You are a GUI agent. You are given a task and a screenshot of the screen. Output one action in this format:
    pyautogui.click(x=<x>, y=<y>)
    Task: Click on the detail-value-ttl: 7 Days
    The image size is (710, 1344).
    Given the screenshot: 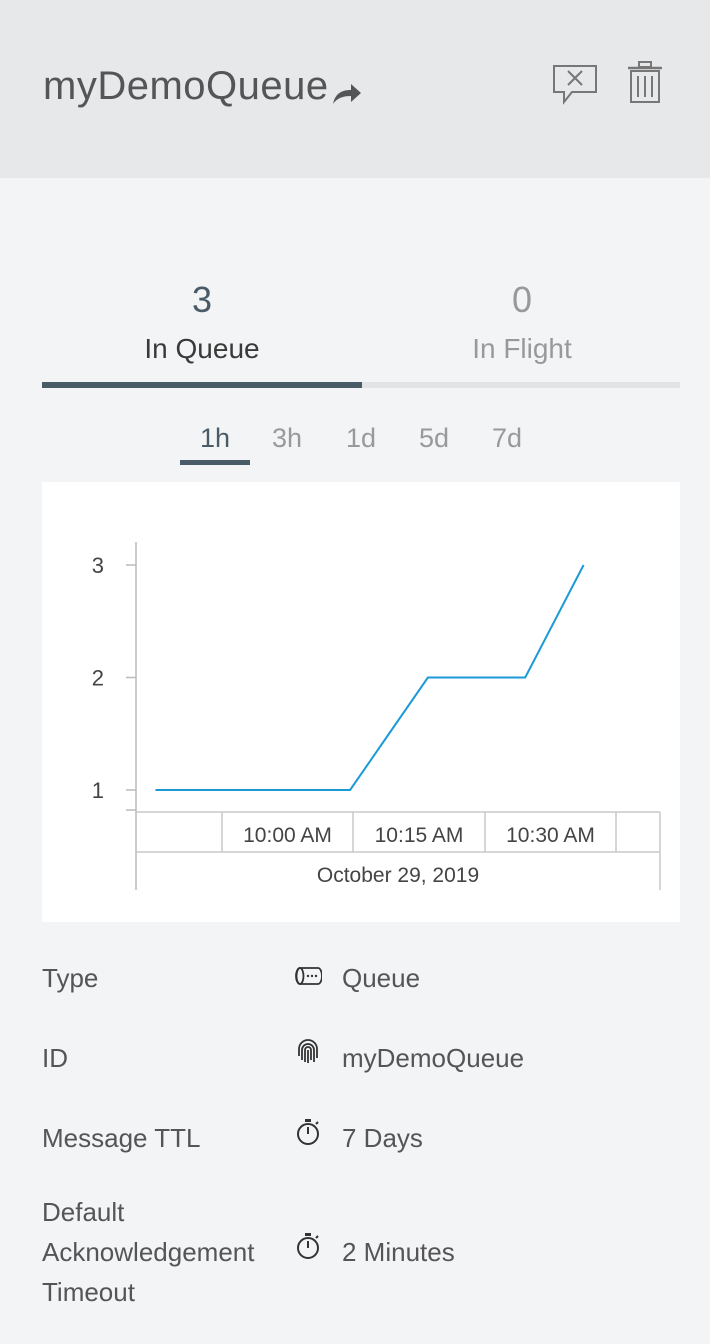 What is the action you would take?
    pyautogui.click(x=382, y=1138)
    